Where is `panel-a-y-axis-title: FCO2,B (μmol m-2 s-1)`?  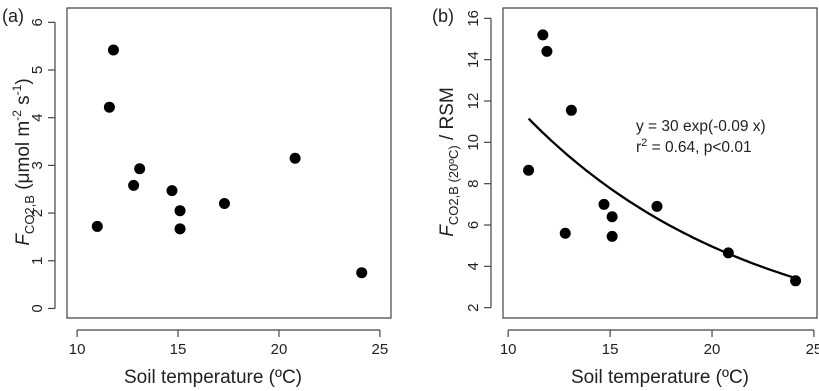 panel-a-y-axis-title: FCO2,B (μmol m-2 s-1) is located at coordinates (23, 161).